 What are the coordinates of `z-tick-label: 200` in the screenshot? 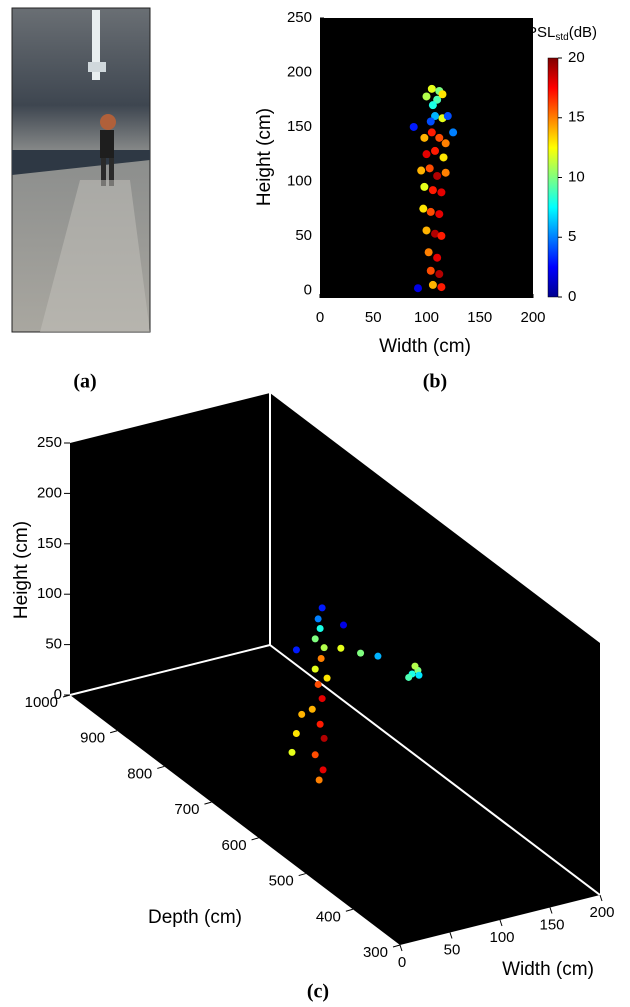 It's located at (49, 492).